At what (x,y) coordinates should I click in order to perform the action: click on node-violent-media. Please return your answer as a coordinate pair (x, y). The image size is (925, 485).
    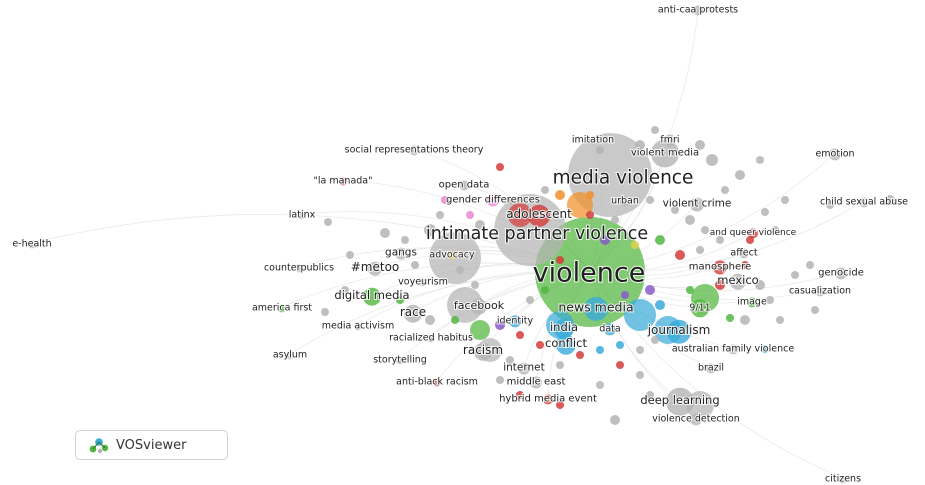
    Looking at the image, I should click on (665, 153).